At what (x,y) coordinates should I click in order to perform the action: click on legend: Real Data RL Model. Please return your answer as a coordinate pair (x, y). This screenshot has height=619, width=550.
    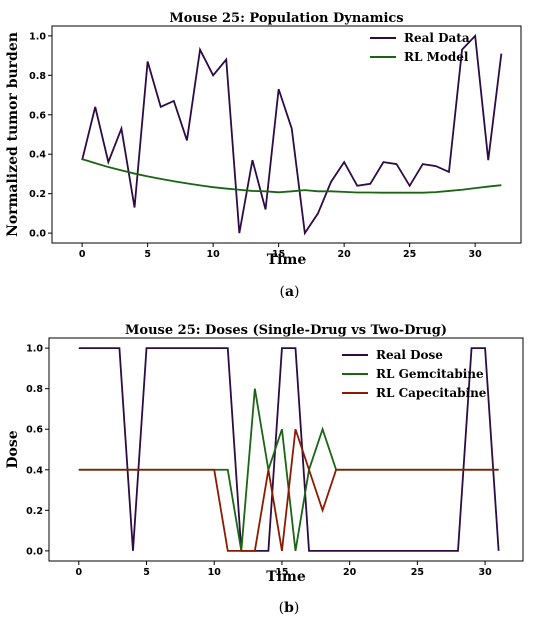
    Looking at the image, I should click on (420, 47).